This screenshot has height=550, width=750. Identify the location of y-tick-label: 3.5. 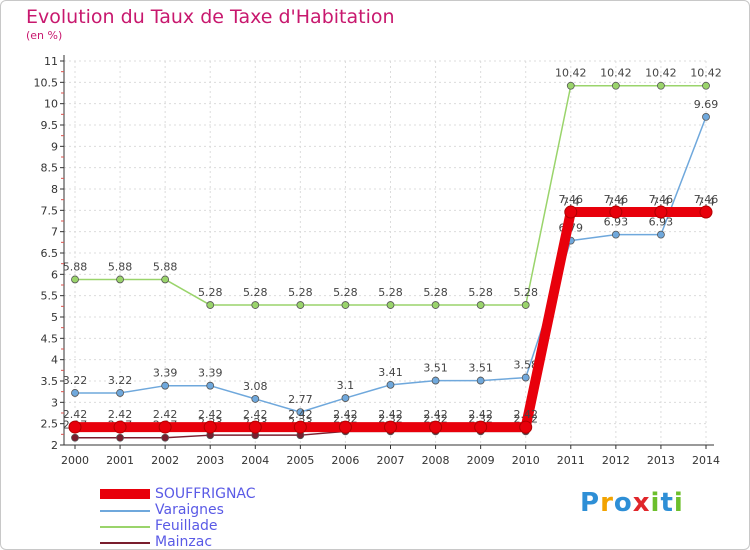
(50, 381).